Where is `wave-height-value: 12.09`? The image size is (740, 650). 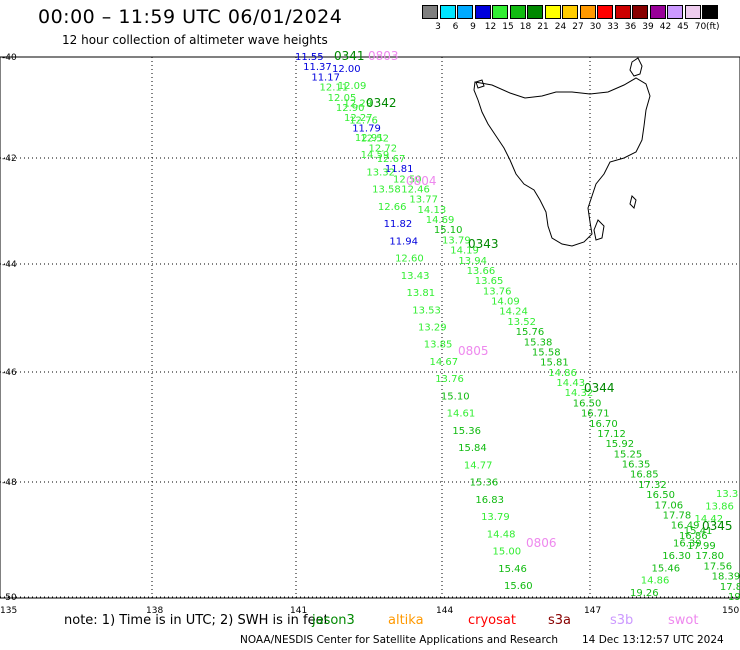
wave-height-value: 12.09 is located at coordinates (352, 86).